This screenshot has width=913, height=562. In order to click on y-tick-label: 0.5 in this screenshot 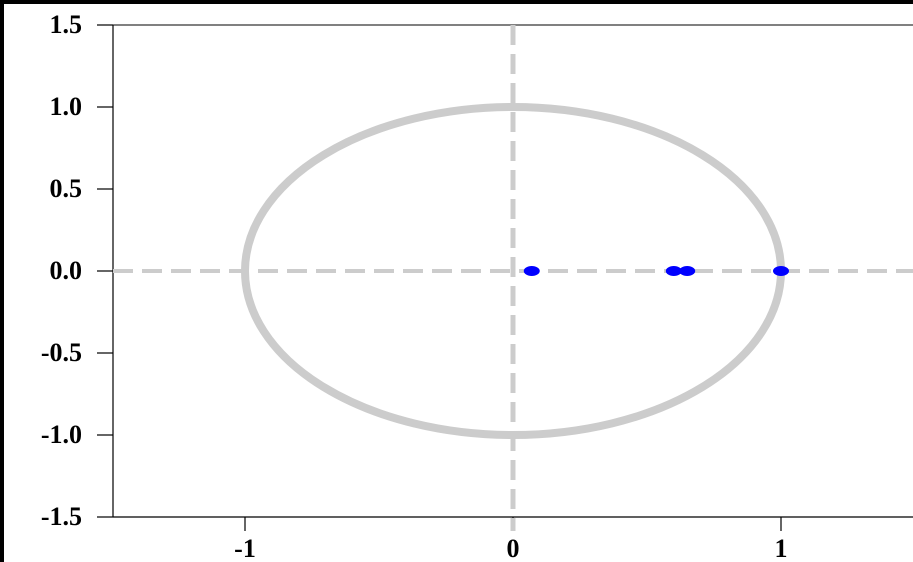, I will do `click(66, 188)`.